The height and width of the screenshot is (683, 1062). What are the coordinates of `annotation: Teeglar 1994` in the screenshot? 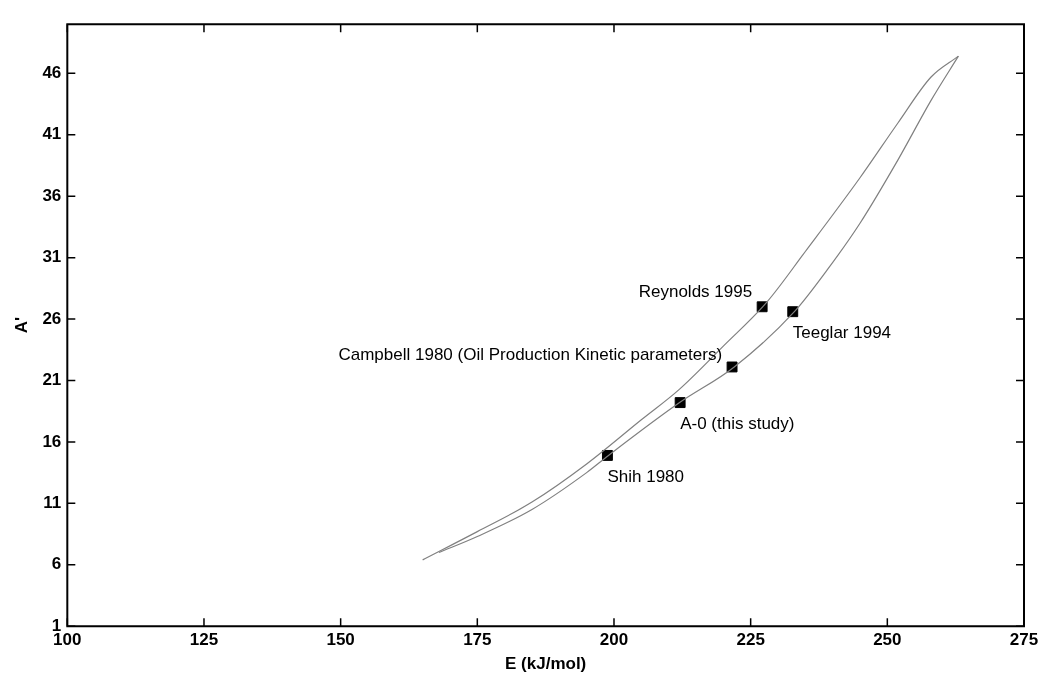 It's located at (842, 333).